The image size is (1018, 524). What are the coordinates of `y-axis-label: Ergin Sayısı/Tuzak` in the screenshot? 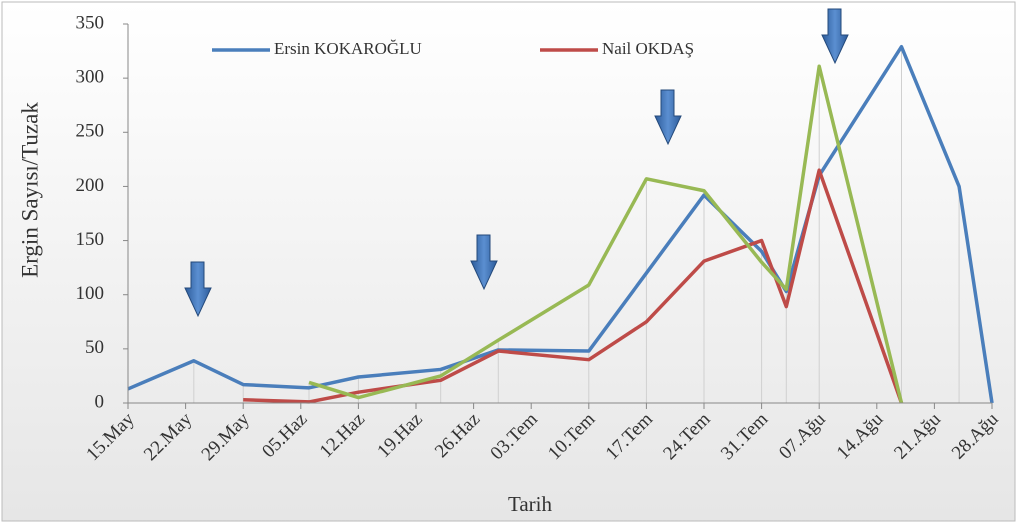 It's located at (29, 190).